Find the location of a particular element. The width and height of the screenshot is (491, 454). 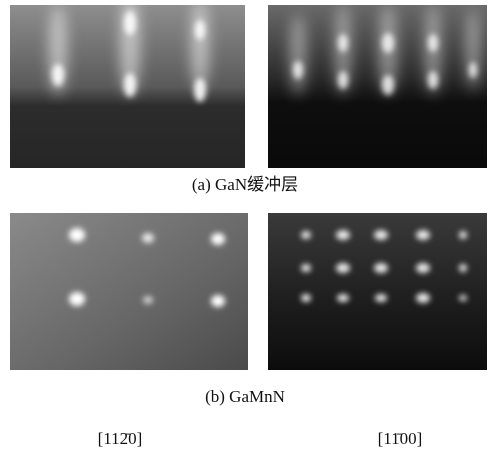

caption-b: (b) GaMnN is located at coordinates (245, 396).